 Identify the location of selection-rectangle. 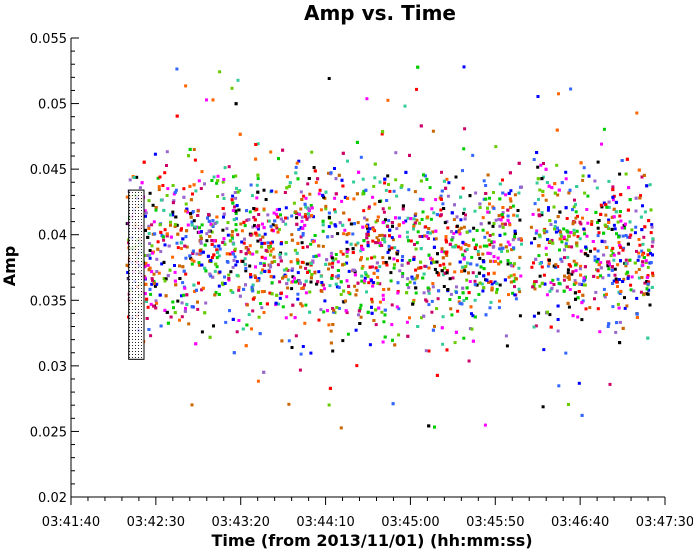
(136, 274).